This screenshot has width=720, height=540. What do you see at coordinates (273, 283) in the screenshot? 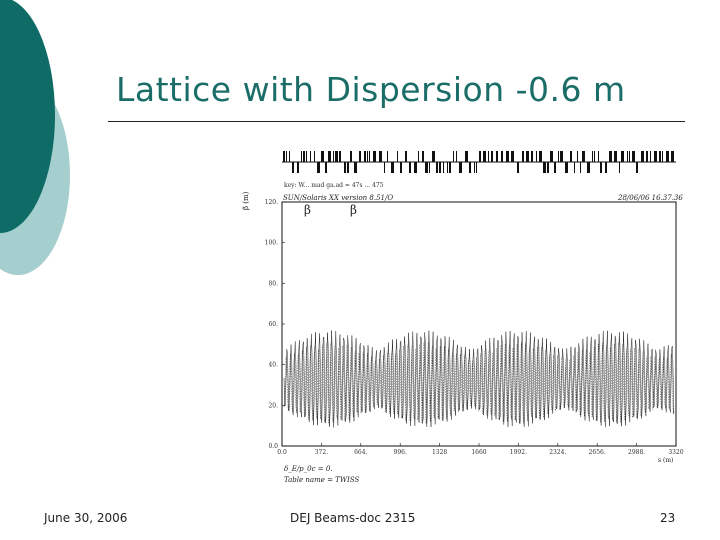
I see `y-tick-label: 80.` at bounding box center [273, 283].